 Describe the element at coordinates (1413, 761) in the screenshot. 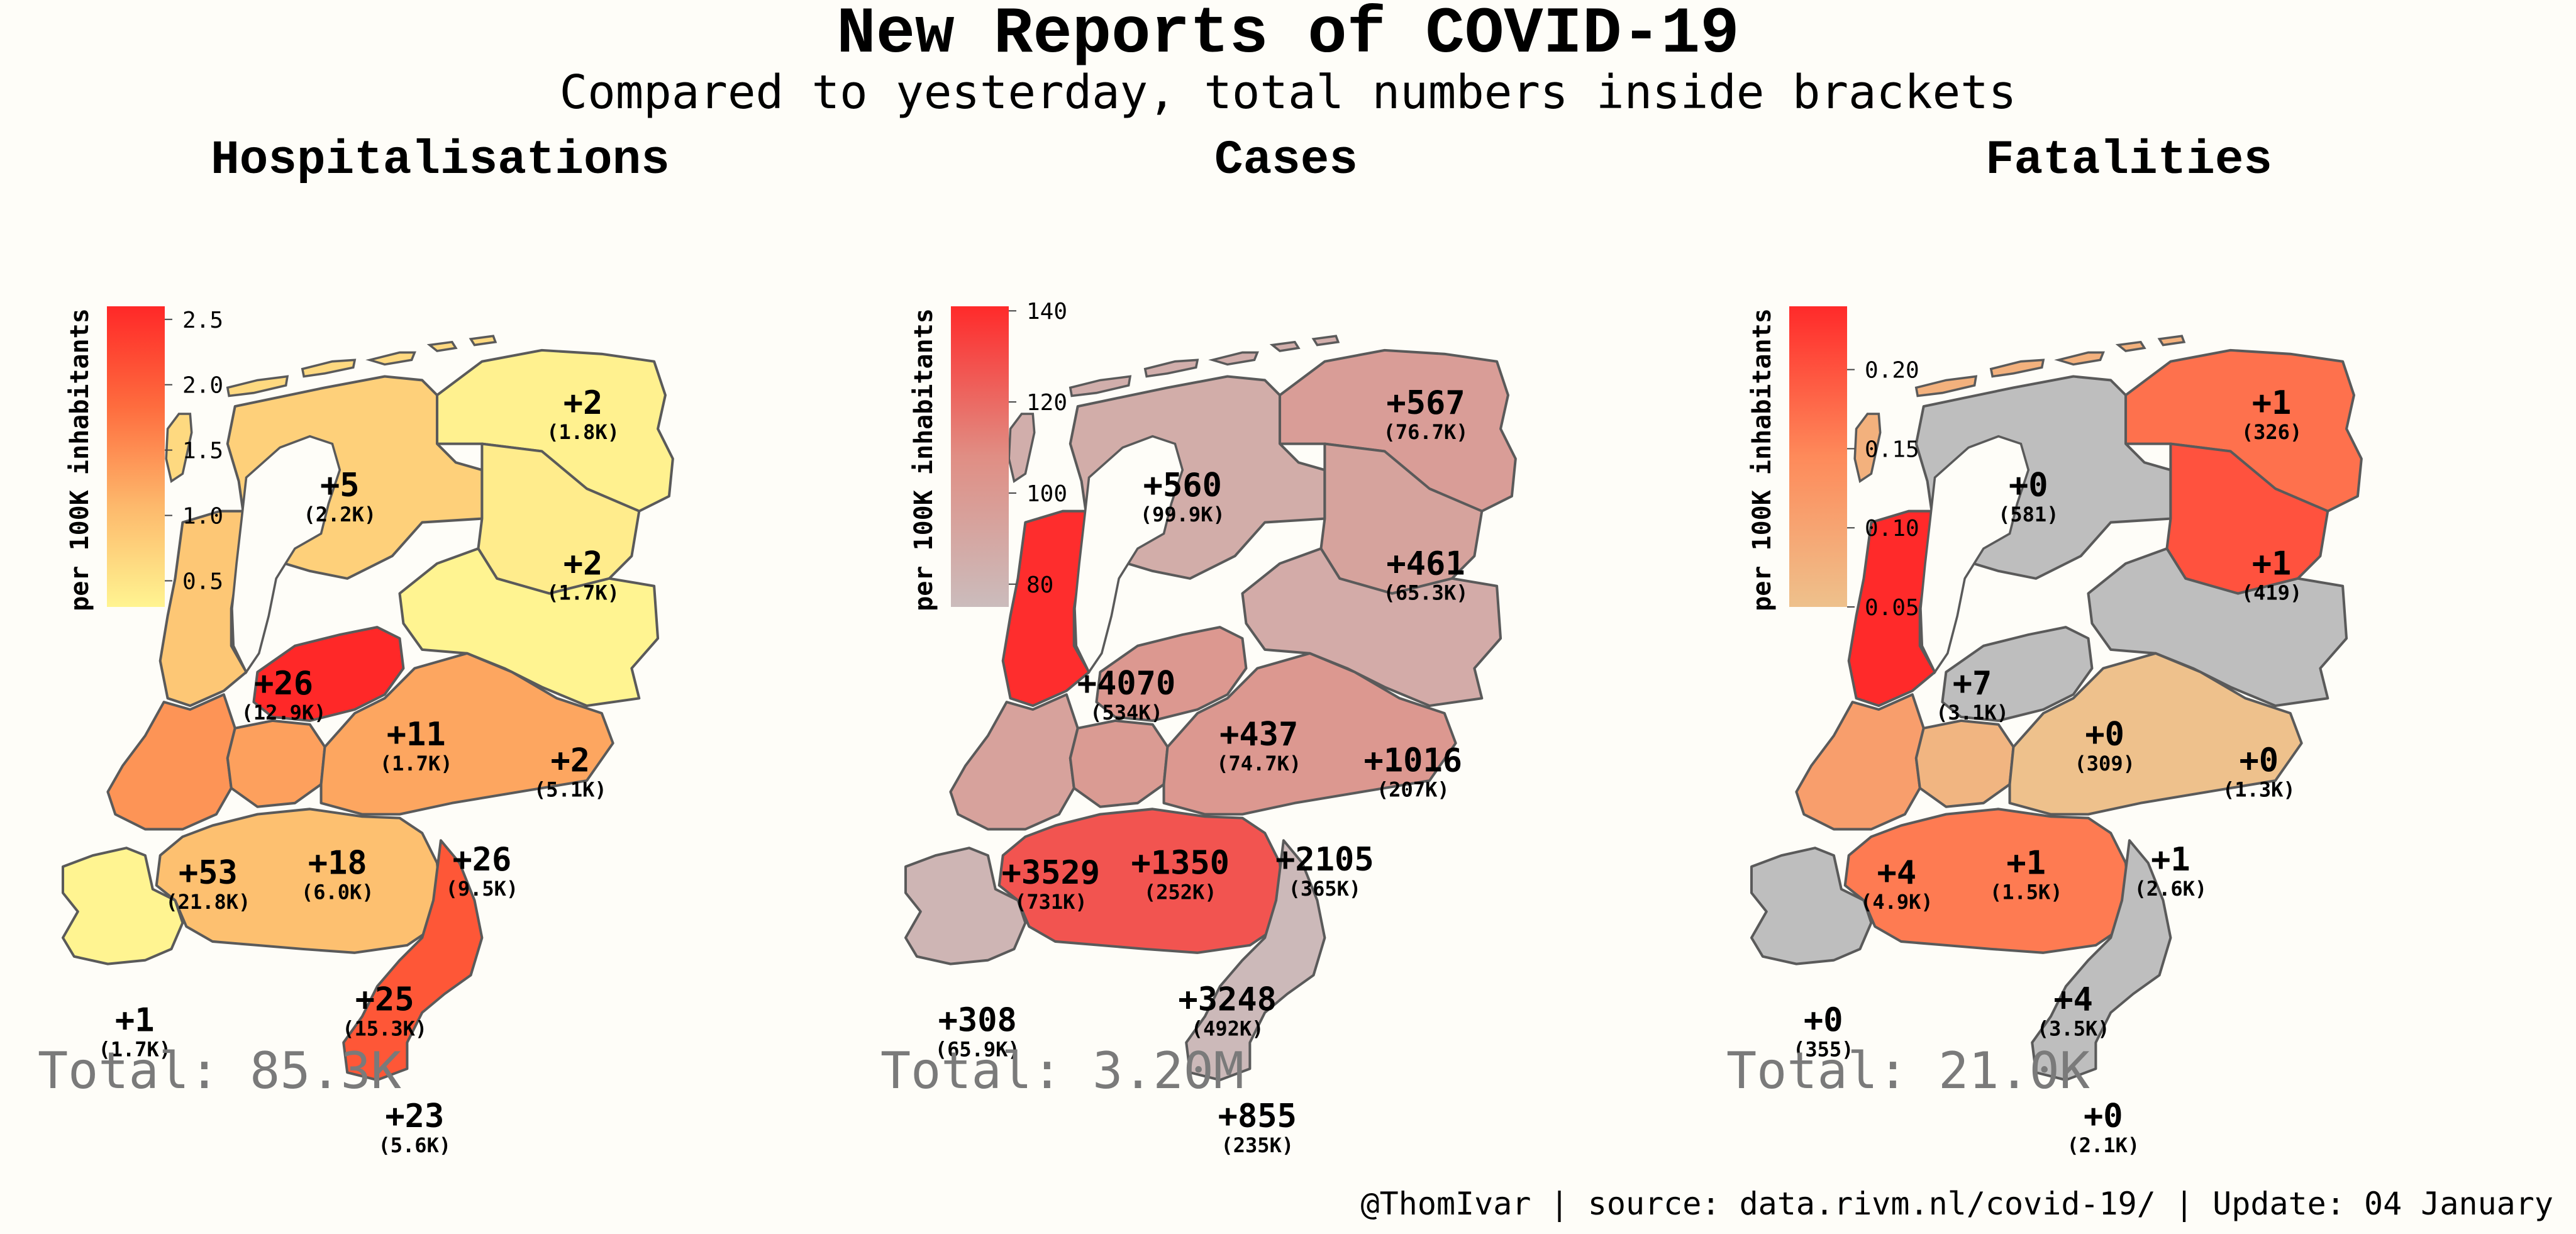

I see `cases-change-overijssel: +1016` at that location.